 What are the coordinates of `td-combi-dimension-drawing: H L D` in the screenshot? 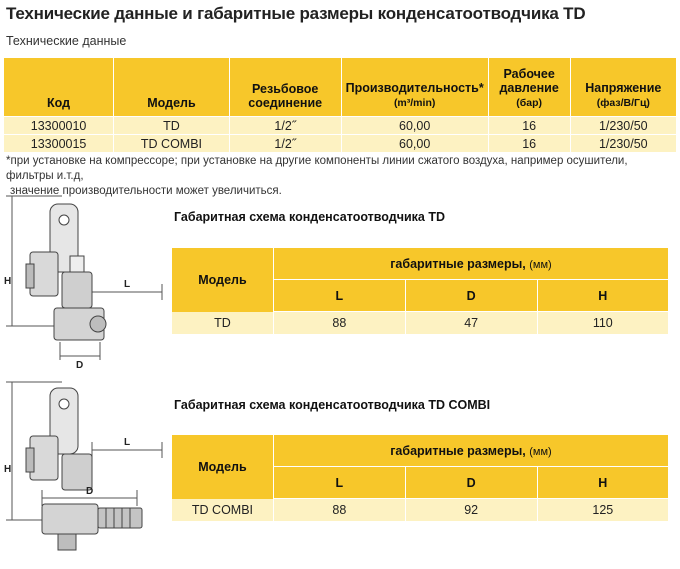 It's located at (83, 466).